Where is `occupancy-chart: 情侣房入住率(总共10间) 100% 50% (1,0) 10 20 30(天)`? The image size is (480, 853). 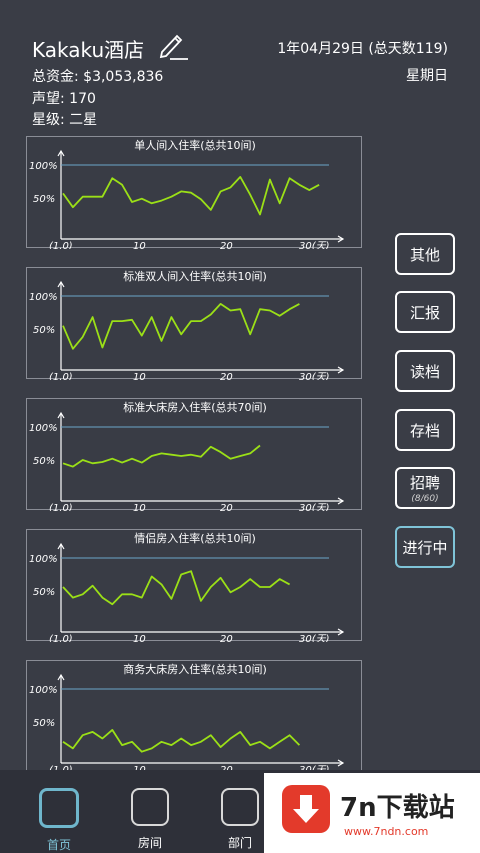 occupancy-chart: 情侣房入住率(总共10间) 100% 50% (1,0) 10 20 30(天) is located at coordinates (194, 585).